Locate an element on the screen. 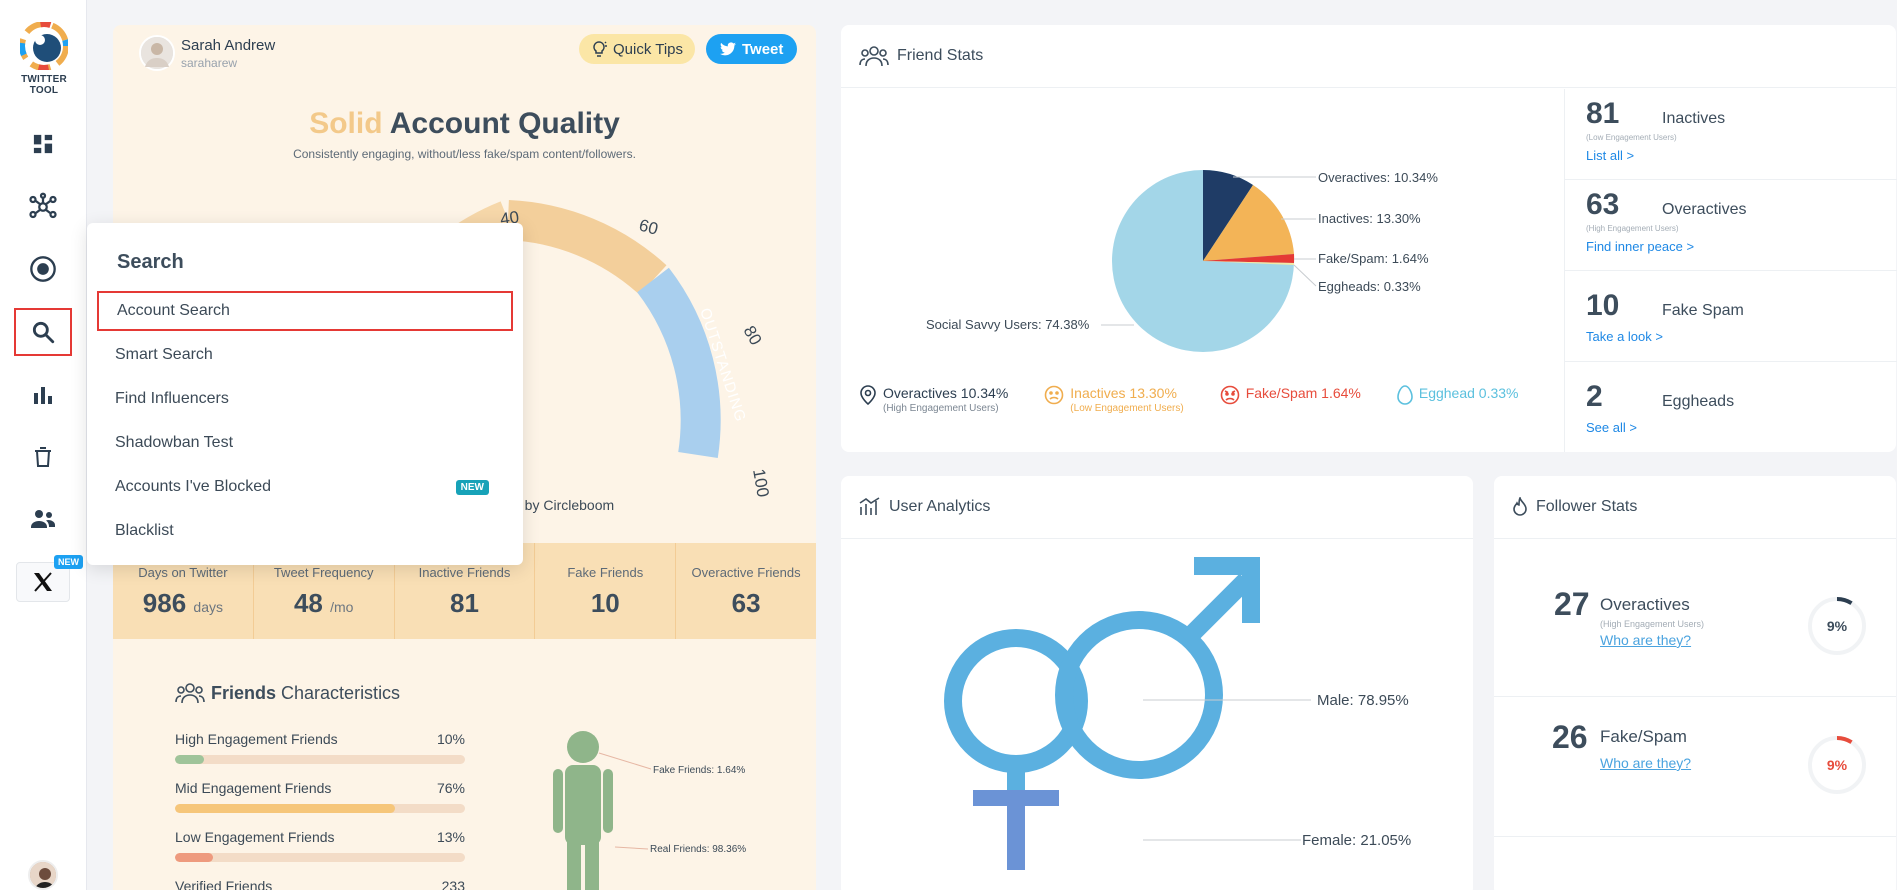  sidebar-item-users is located at coordinates (43, 519).